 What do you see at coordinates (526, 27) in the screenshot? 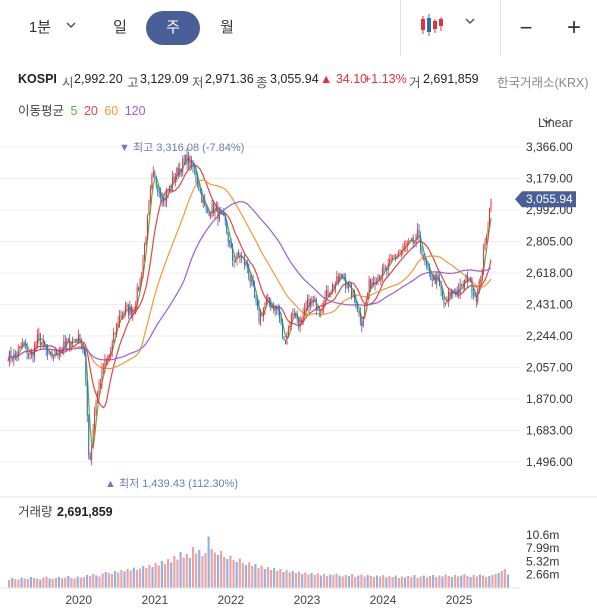
I see `zoom-out-button: −` at bounding box center [526, 27].